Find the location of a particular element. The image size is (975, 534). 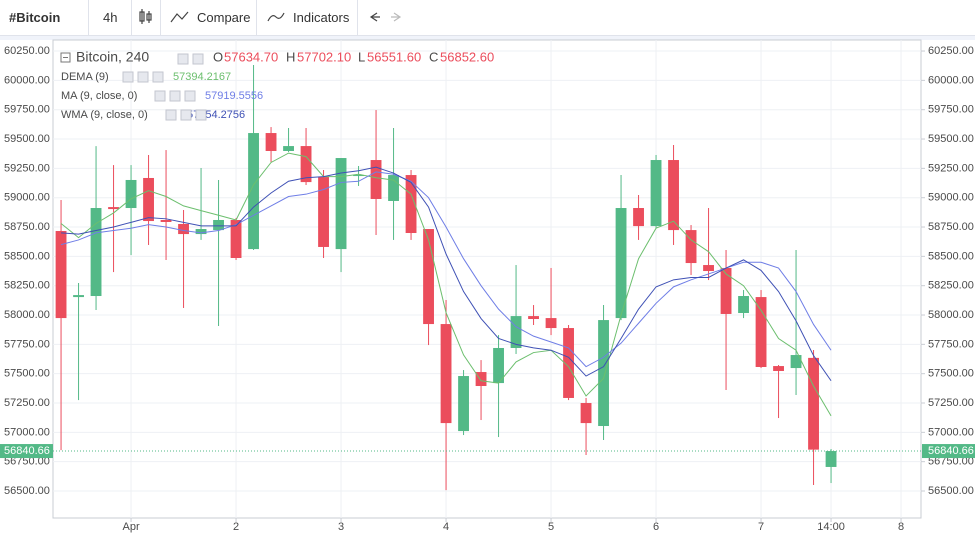

gap is located at coordinates (487, 38).